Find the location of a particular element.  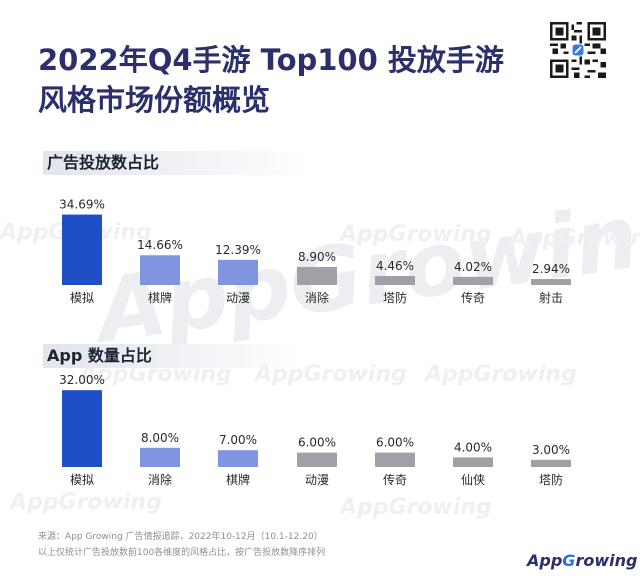

title-line-2: 风格市场份额概览 is located at coordinates (154, 100).